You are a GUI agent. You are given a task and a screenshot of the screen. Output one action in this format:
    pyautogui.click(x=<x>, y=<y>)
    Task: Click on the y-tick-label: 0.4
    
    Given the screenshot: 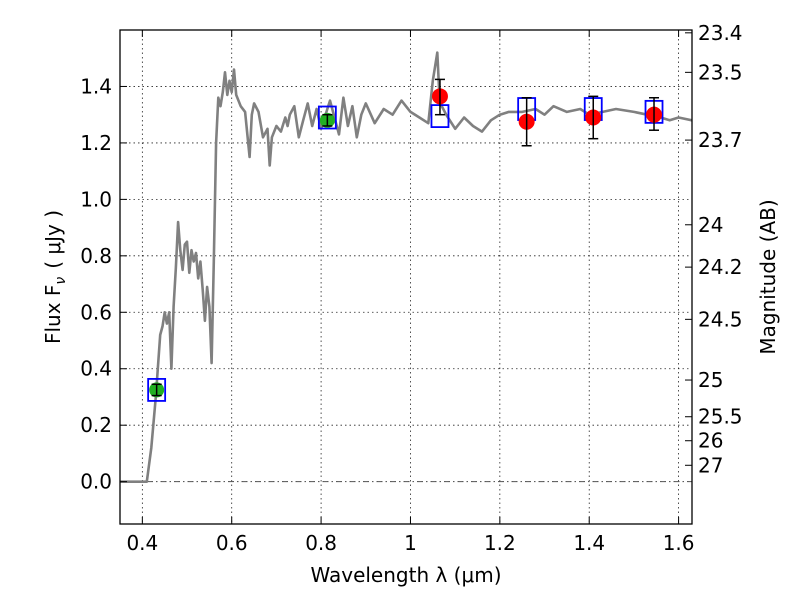 What is the action you would take?
    pyautogui.click(x=96, y=369)
    